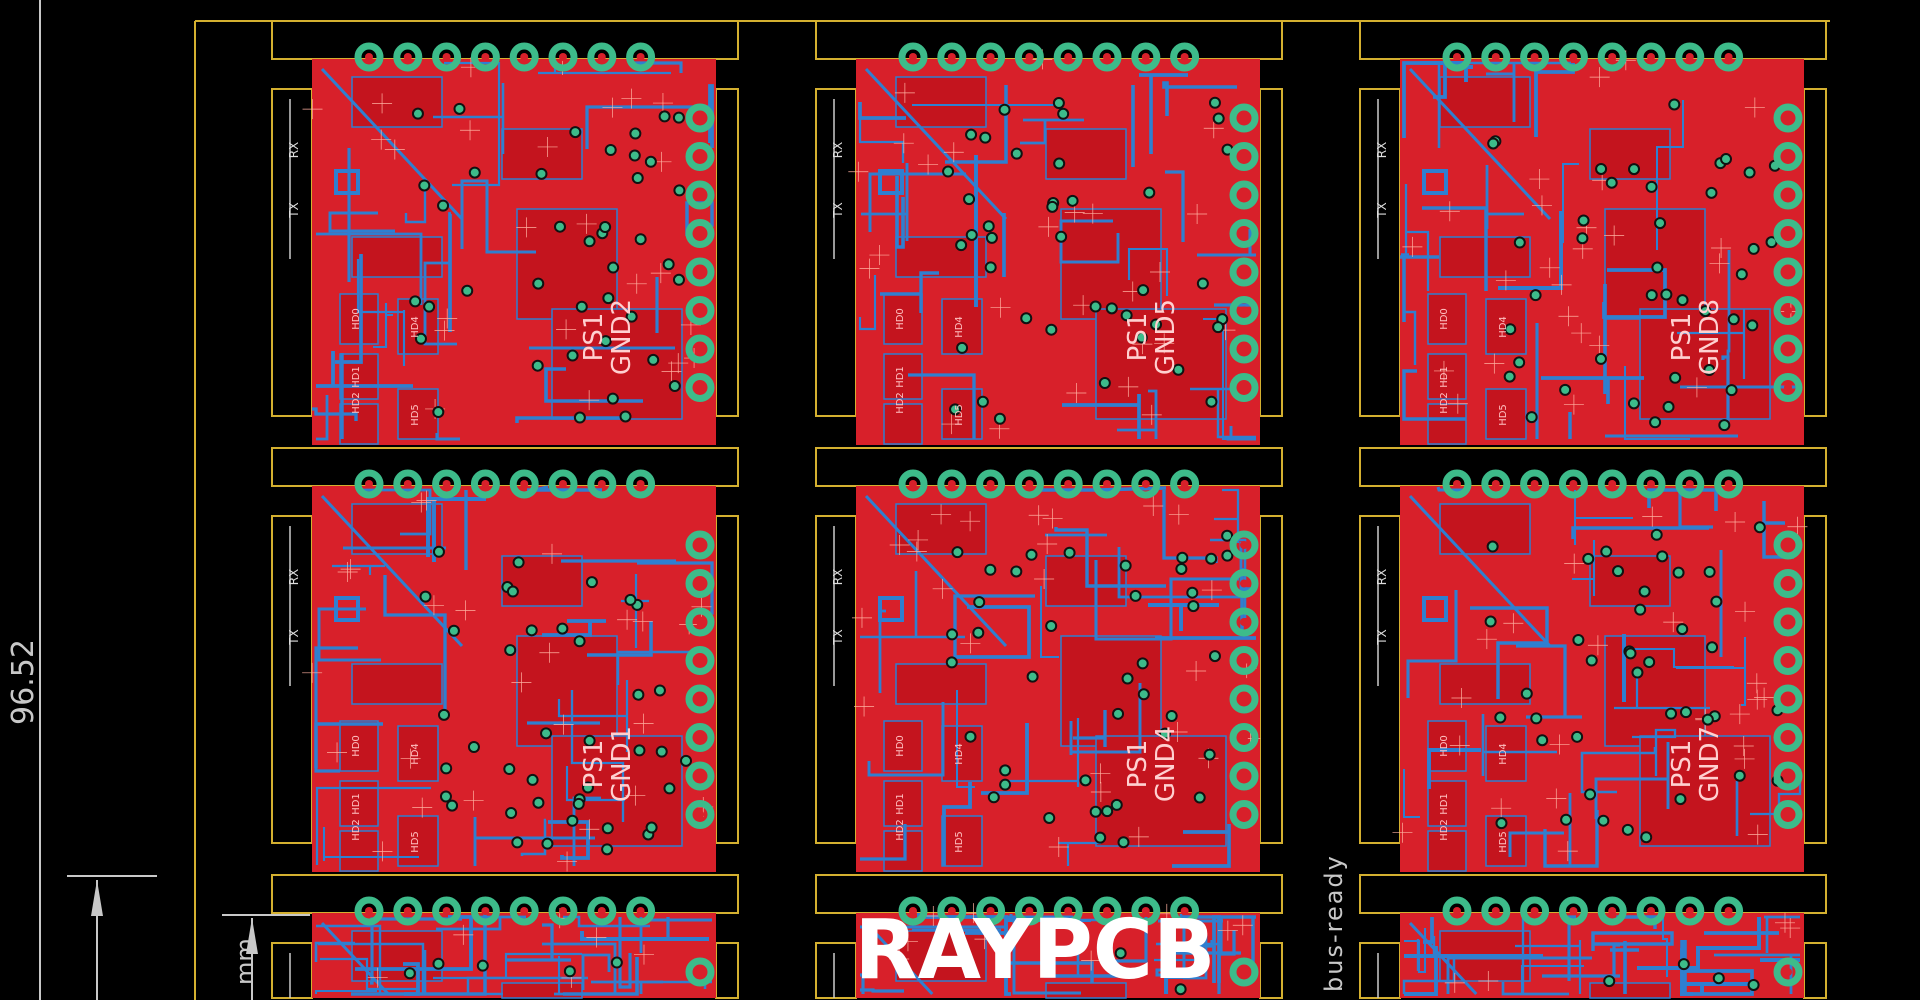 The image size is (1920, 1000). I want to click on component-label: HD5, so click(959, 842).